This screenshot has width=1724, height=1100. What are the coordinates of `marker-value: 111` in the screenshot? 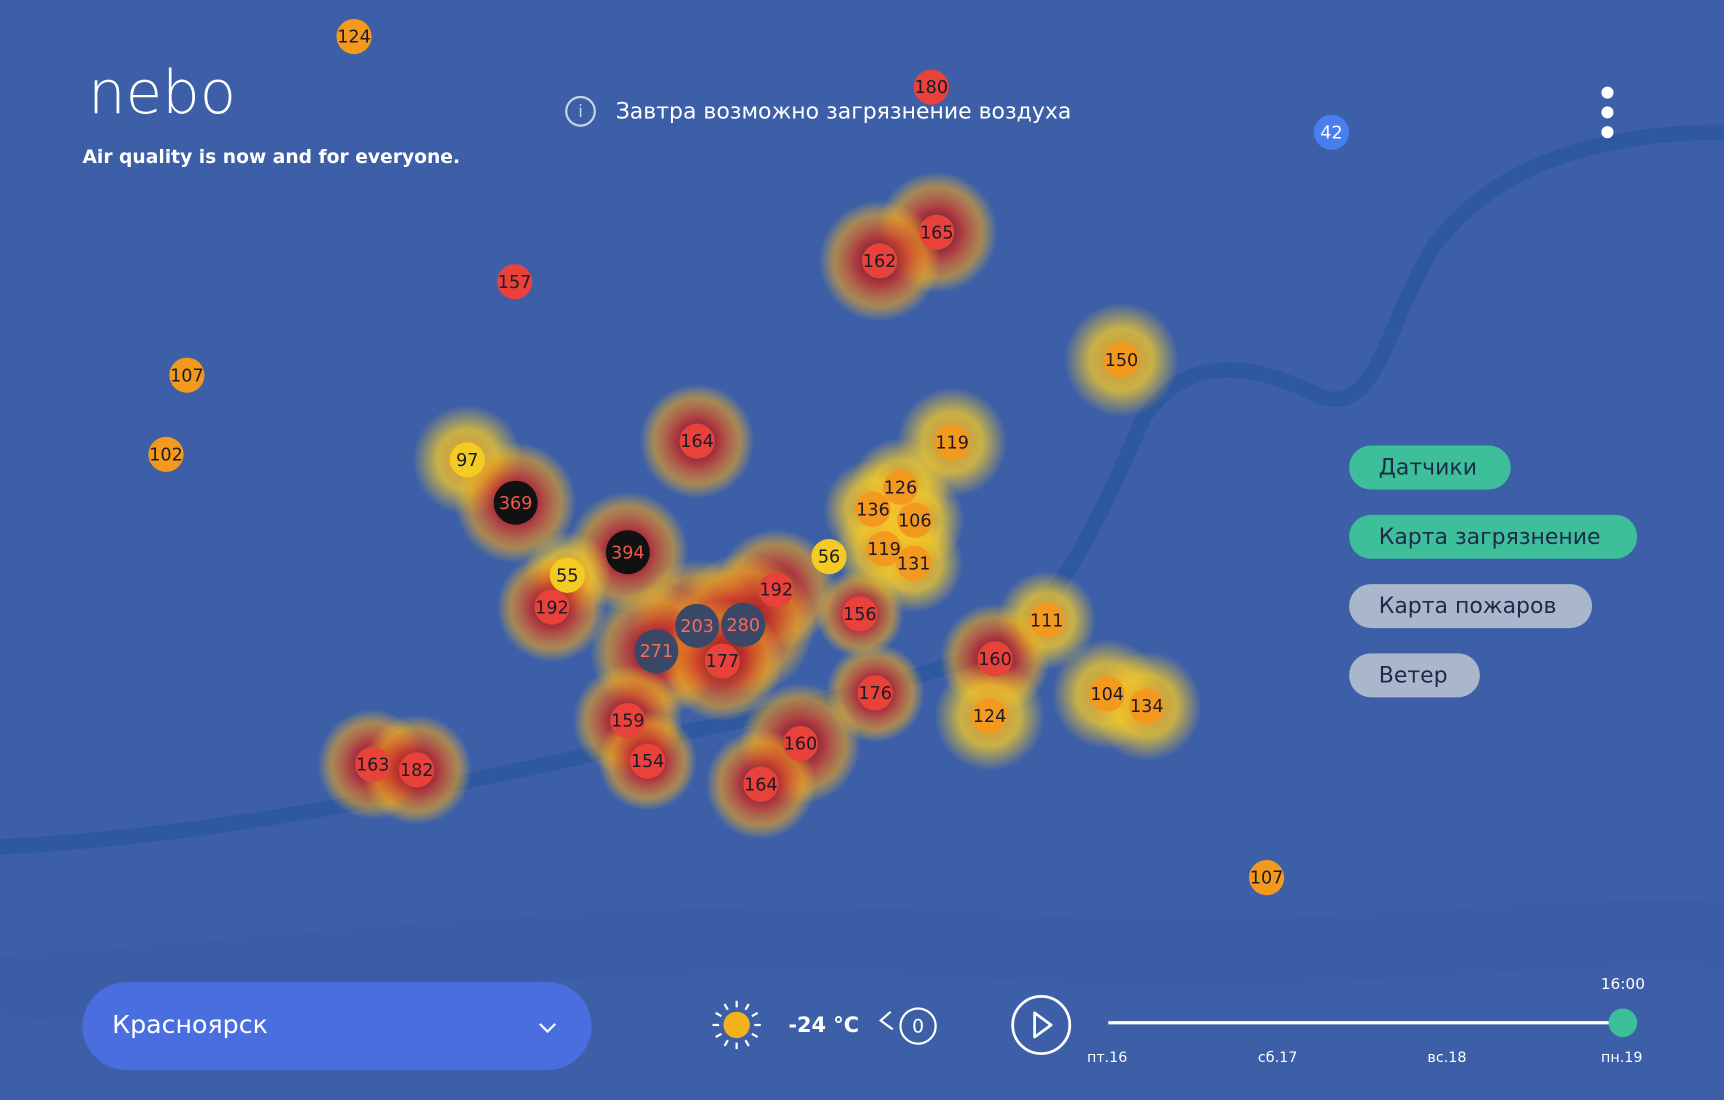 It's located at (1047, 621).